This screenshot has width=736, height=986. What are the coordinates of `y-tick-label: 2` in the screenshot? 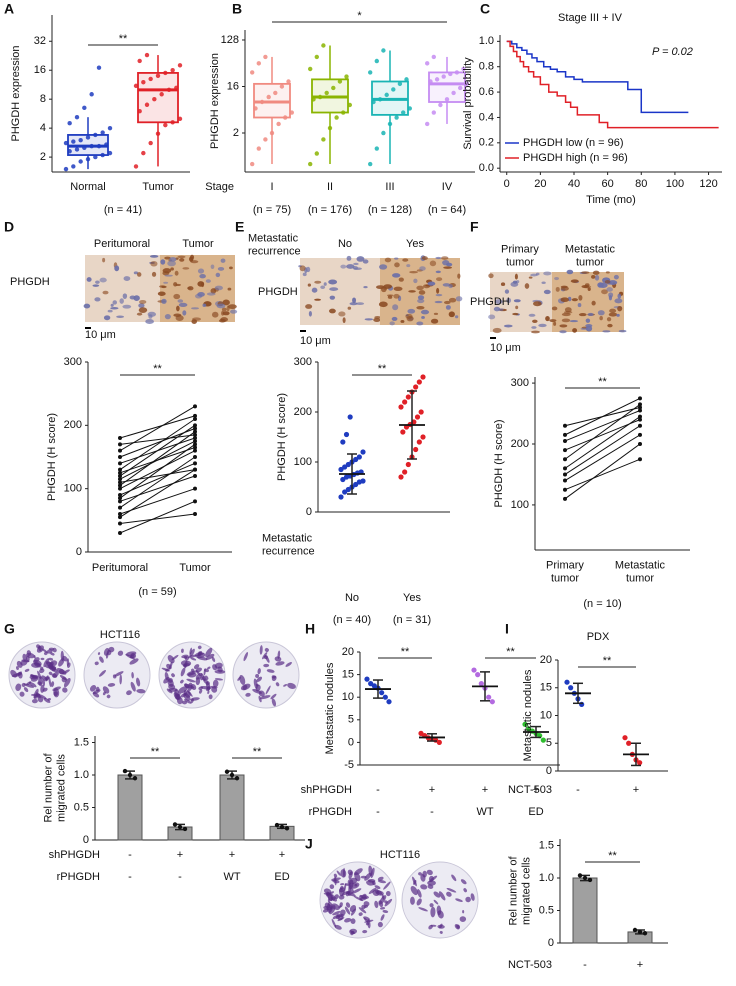 It's located at (236, 133).